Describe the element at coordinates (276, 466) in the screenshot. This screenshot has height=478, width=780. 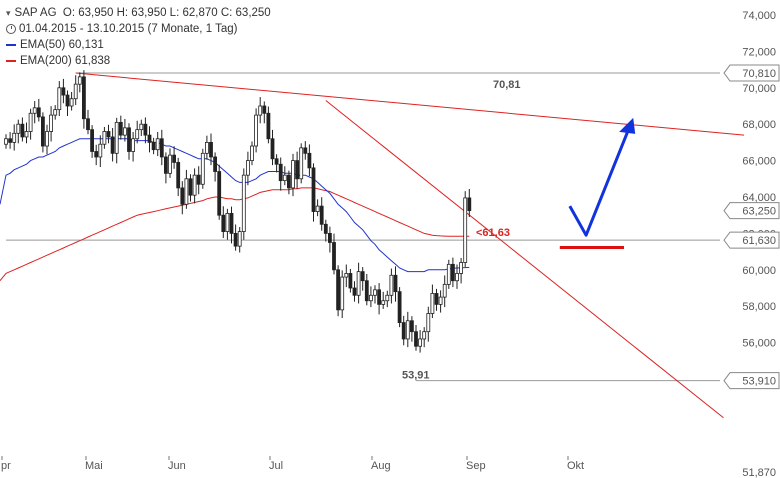
I see `x-tick-label: Jul` at that location.